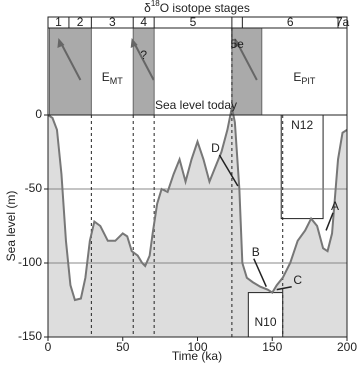 The image size is (360, 368). What do you see at coordinates (196, 105) in the screenshot?
I see `sea-level-today: Sea level today` at bounding box center [196, 105].